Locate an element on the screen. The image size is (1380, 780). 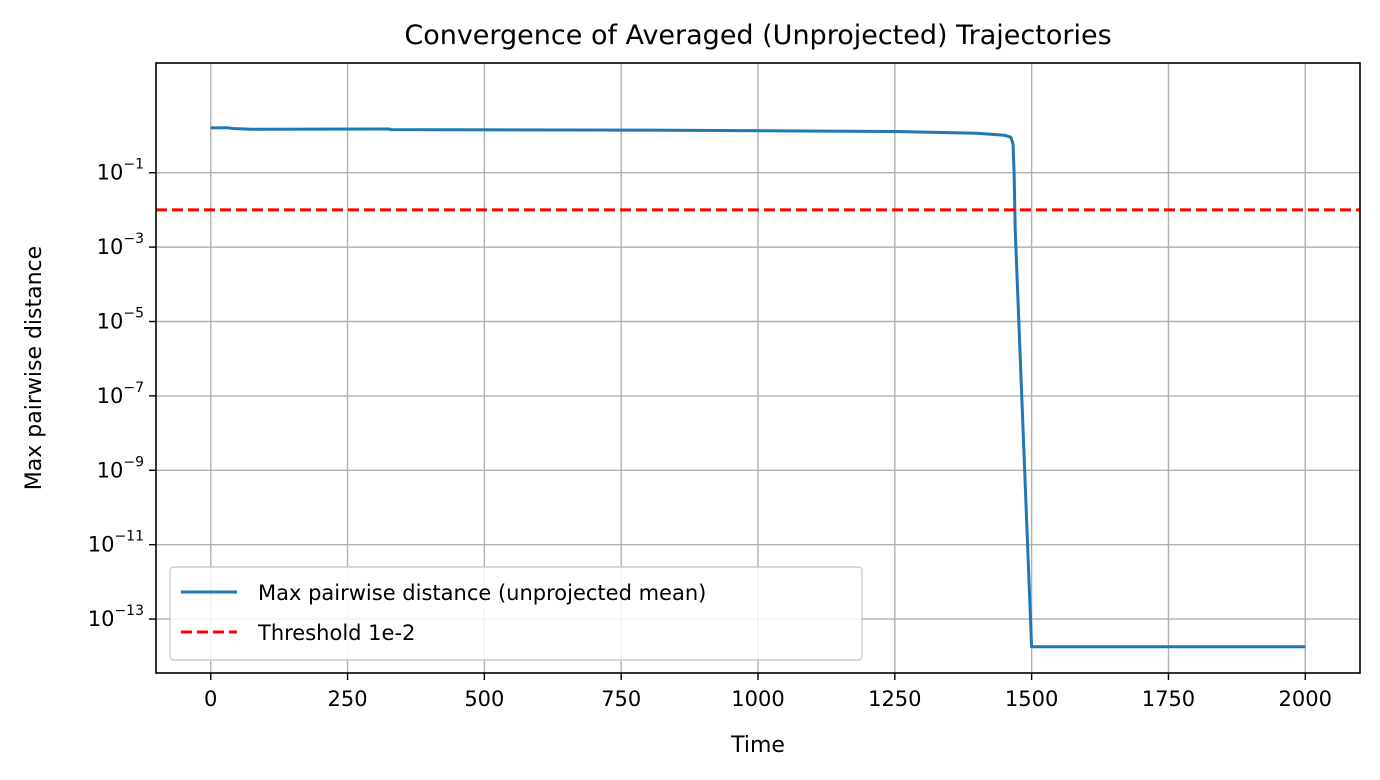
x-tick-label: 500 is located at coordinates (484, 699).